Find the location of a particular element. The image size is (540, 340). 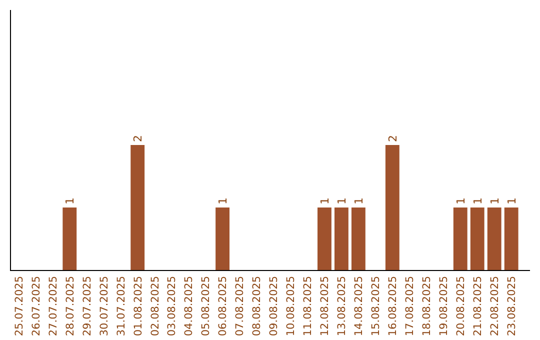

x-tick-label: 11.08.2025 is located at coordinates (308, 306).